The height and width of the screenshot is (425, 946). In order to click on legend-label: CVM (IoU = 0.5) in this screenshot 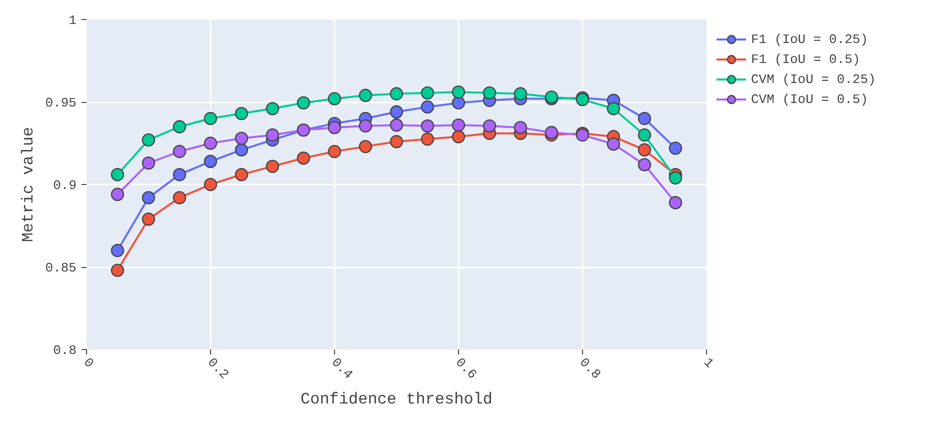, I will do `click(809, 99)`.